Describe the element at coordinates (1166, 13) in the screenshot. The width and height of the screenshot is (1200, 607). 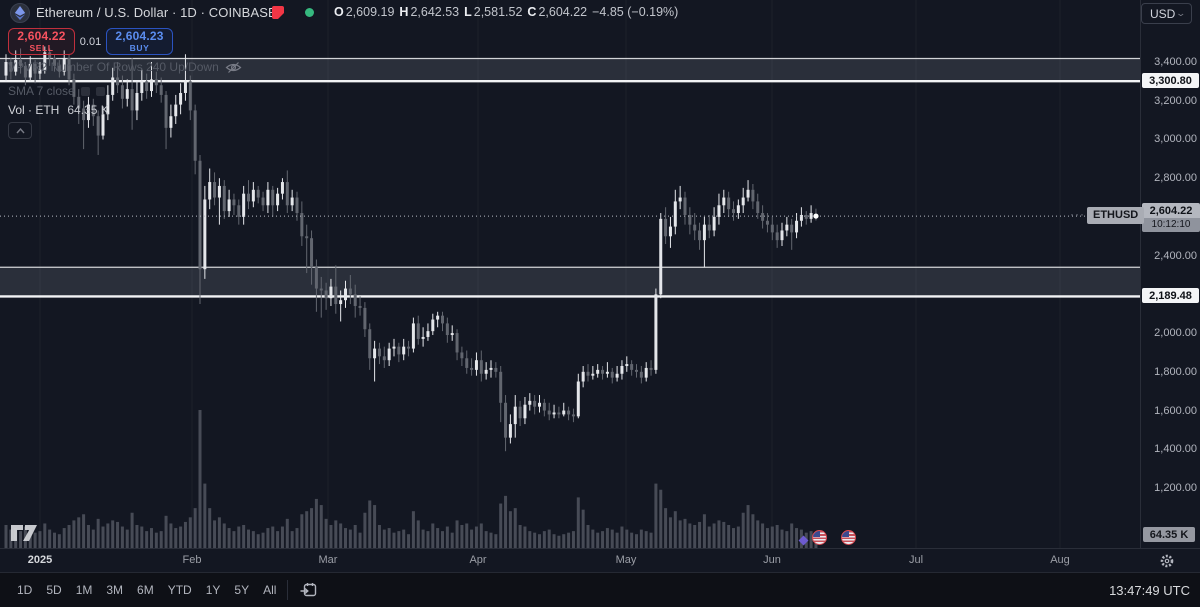
I see `currency-dropdown: USD ⌄` at that location.